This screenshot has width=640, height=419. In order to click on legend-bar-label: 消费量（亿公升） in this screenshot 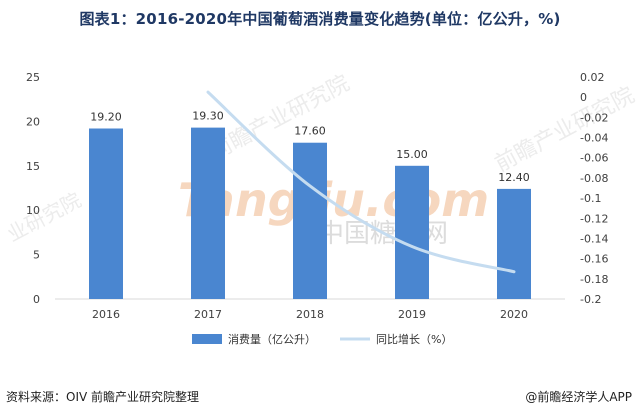, I will do `click(272, 339)`.